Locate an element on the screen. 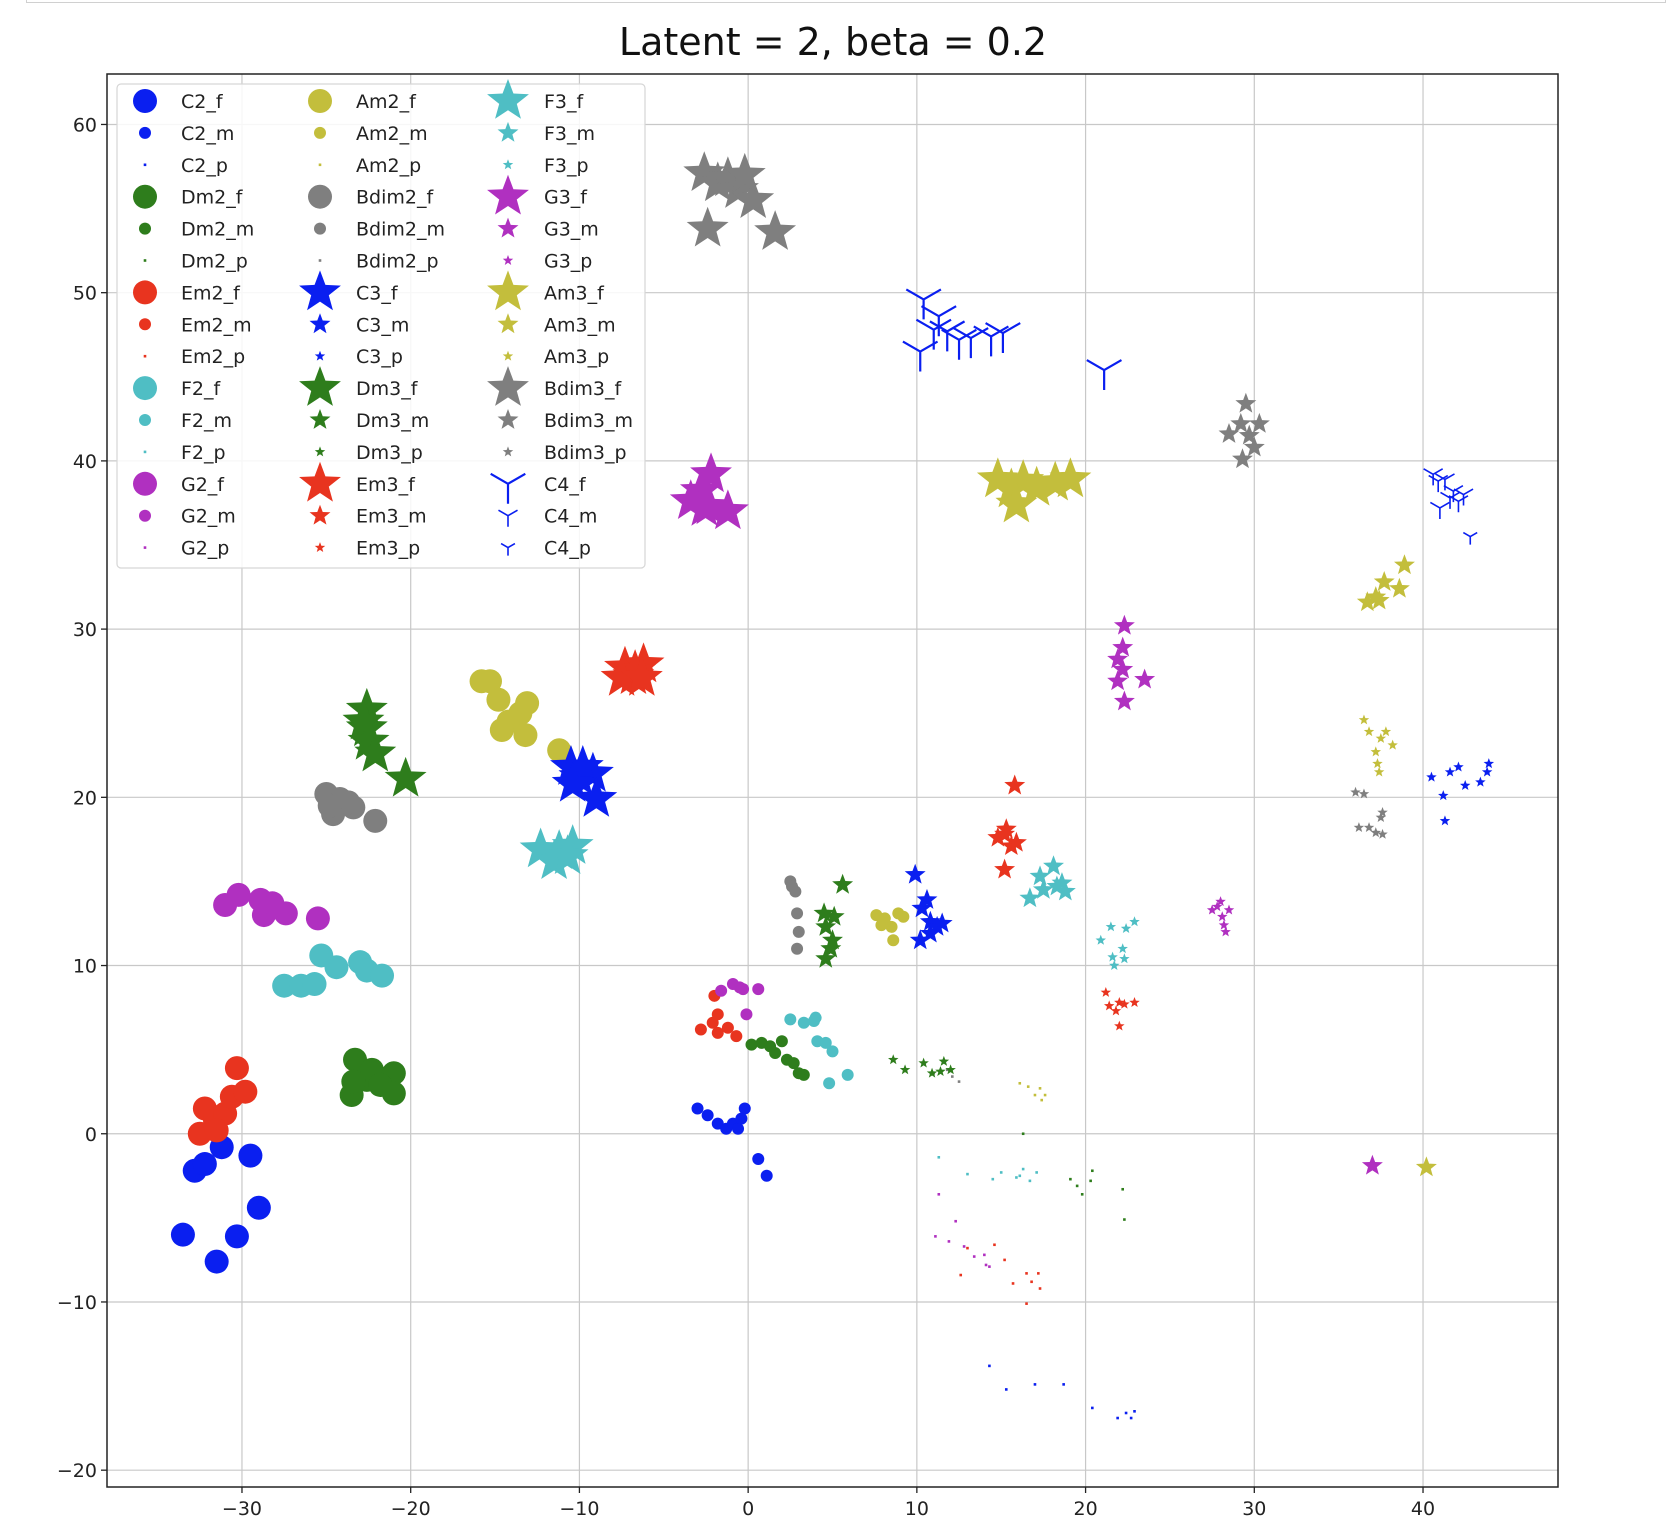  y-tick-label: 50 is located at coordinates (85, 294).